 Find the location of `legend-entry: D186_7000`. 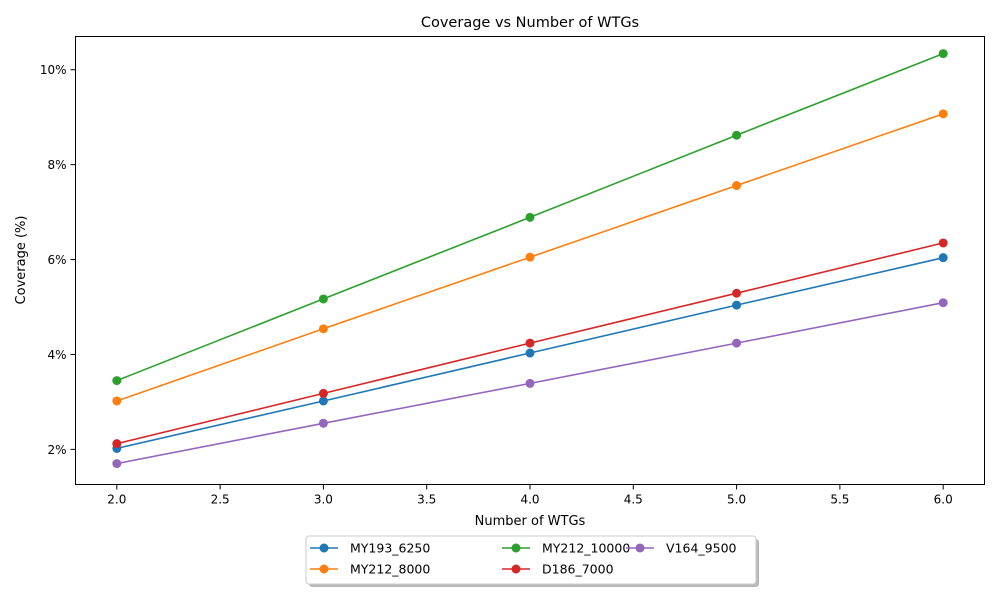

legend-entry: D186_7000 is located at coordinates (558, 569).